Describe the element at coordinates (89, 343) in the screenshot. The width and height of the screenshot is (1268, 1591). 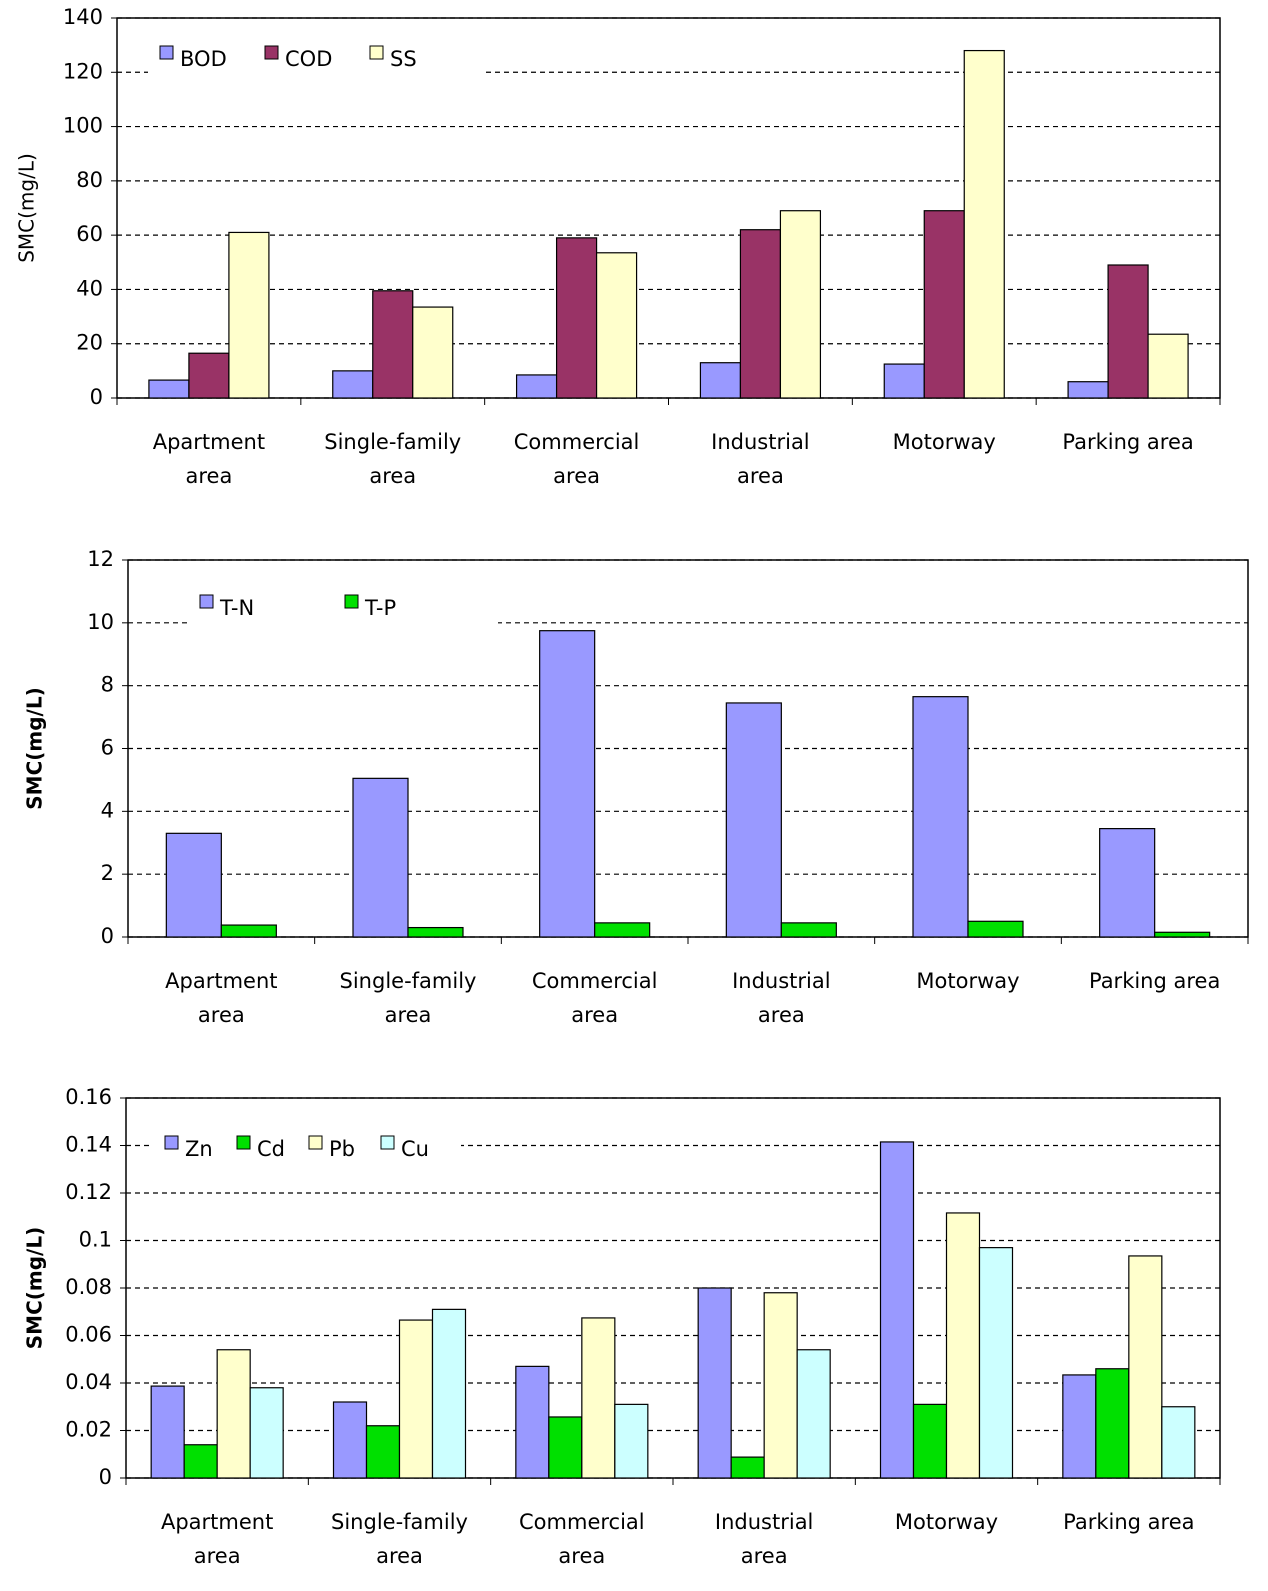
I see `y-tick-label: 20` at that location.